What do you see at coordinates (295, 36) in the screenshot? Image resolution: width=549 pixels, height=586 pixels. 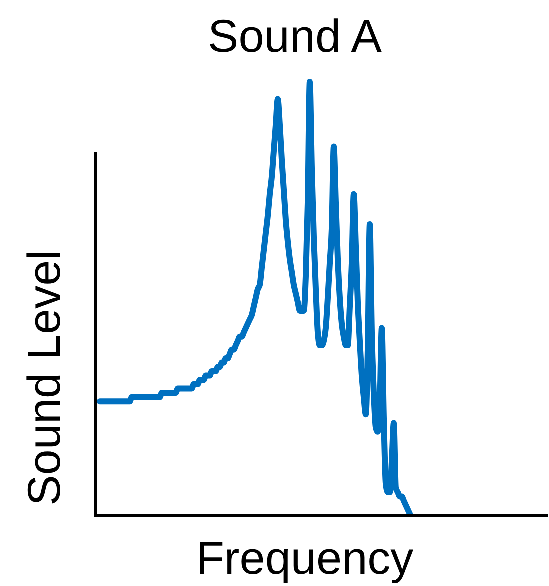 I see `chart-title: Sound A` at bounding box center [295, 36].